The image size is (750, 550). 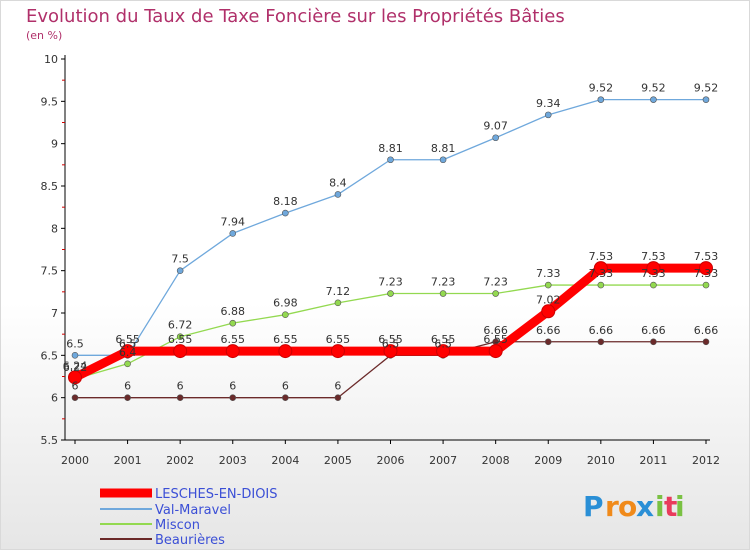 What do you see at coordinates (338, 291) in the screenshot?
I see `data-label: 7.12` at bounding box center [338, 291].